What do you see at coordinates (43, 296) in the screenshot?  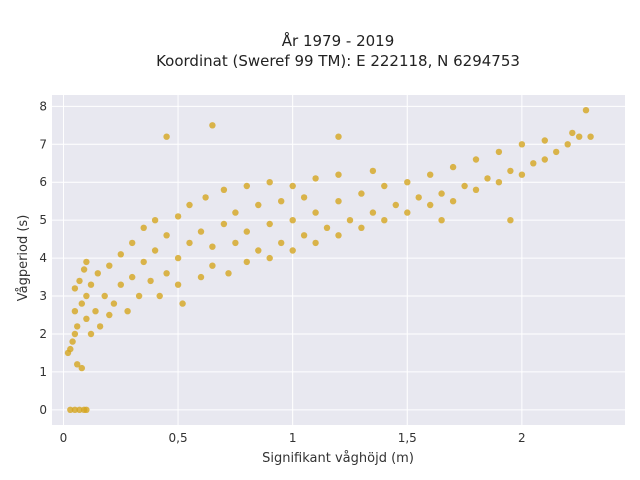 I see `y-tick-label: 3` at bounding box center [43, 296].